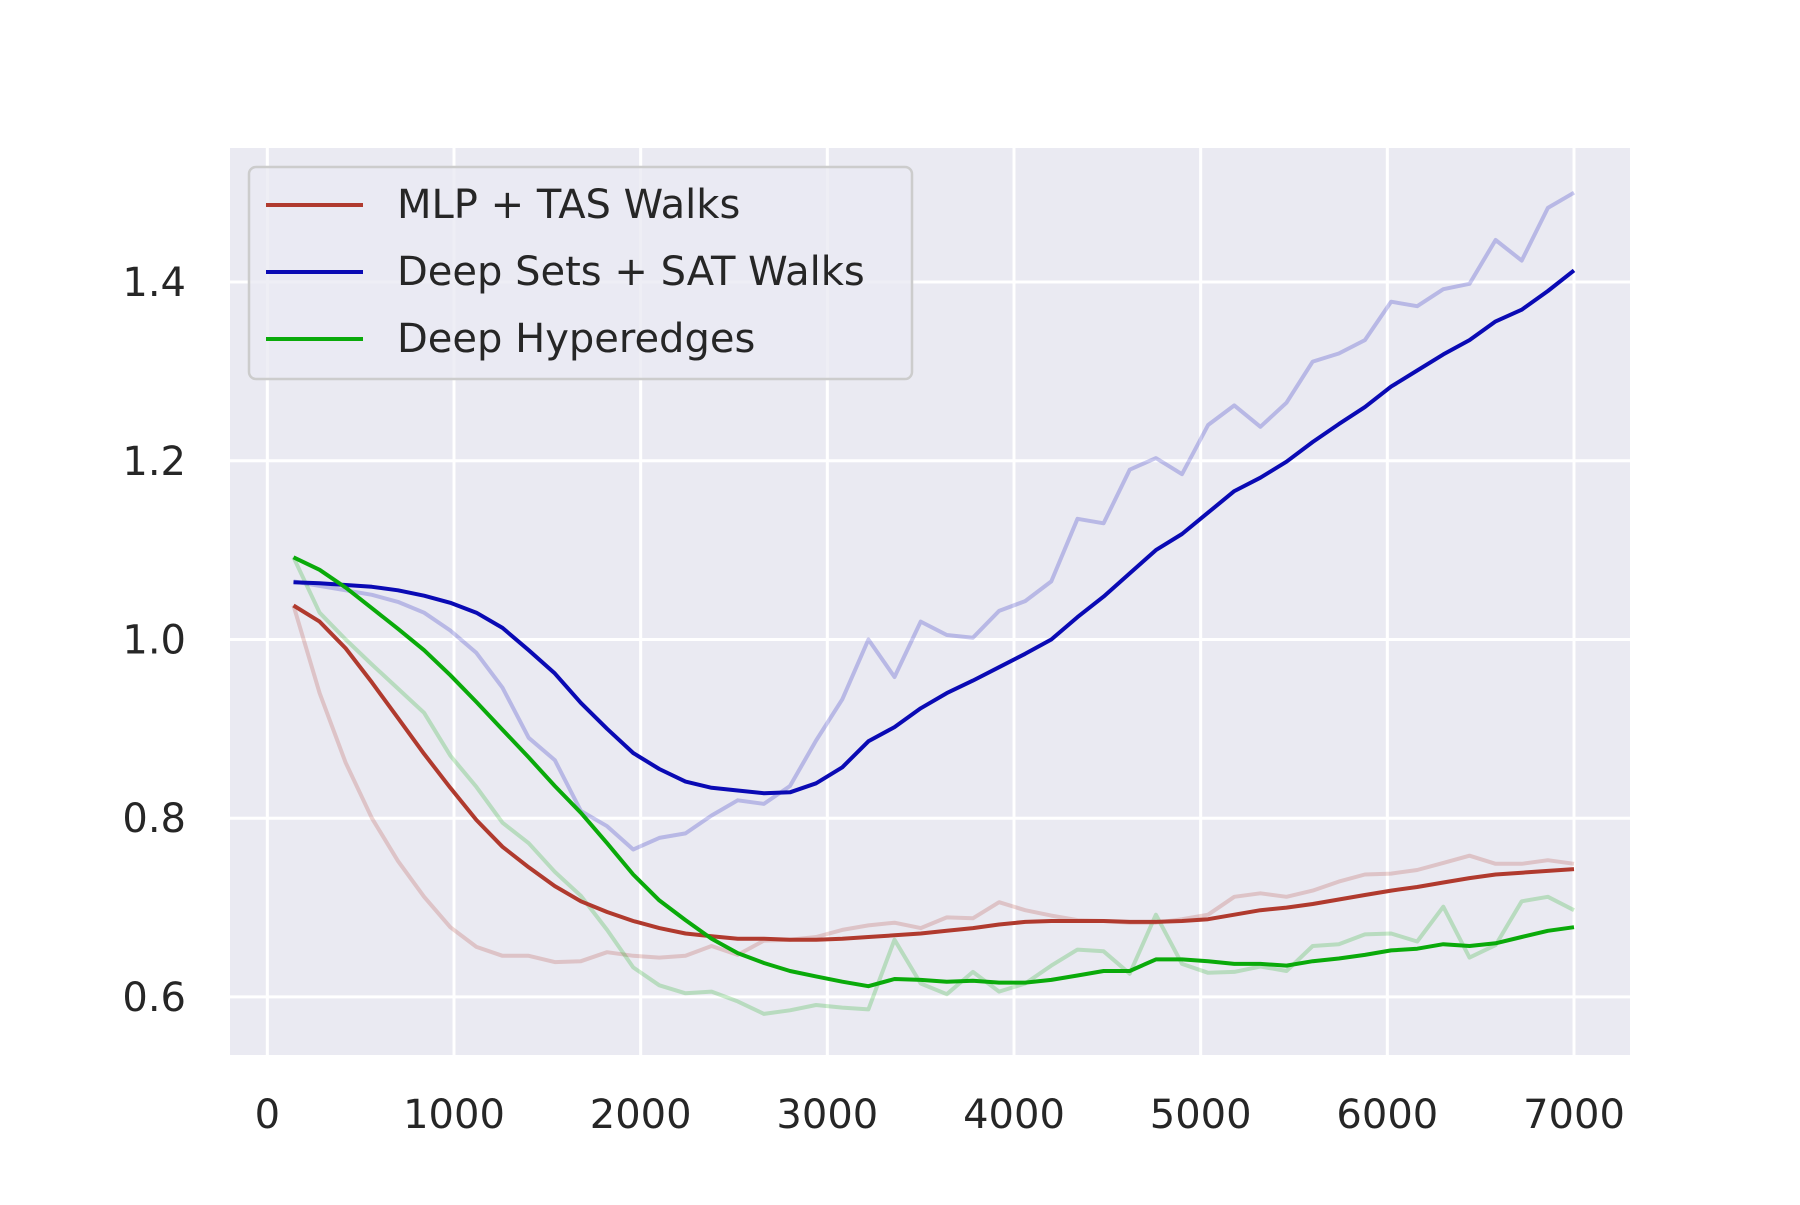 This screenshot has height=1205, width=1800. I want to click on x-tick-label: 5000, so click(1201, 1115).